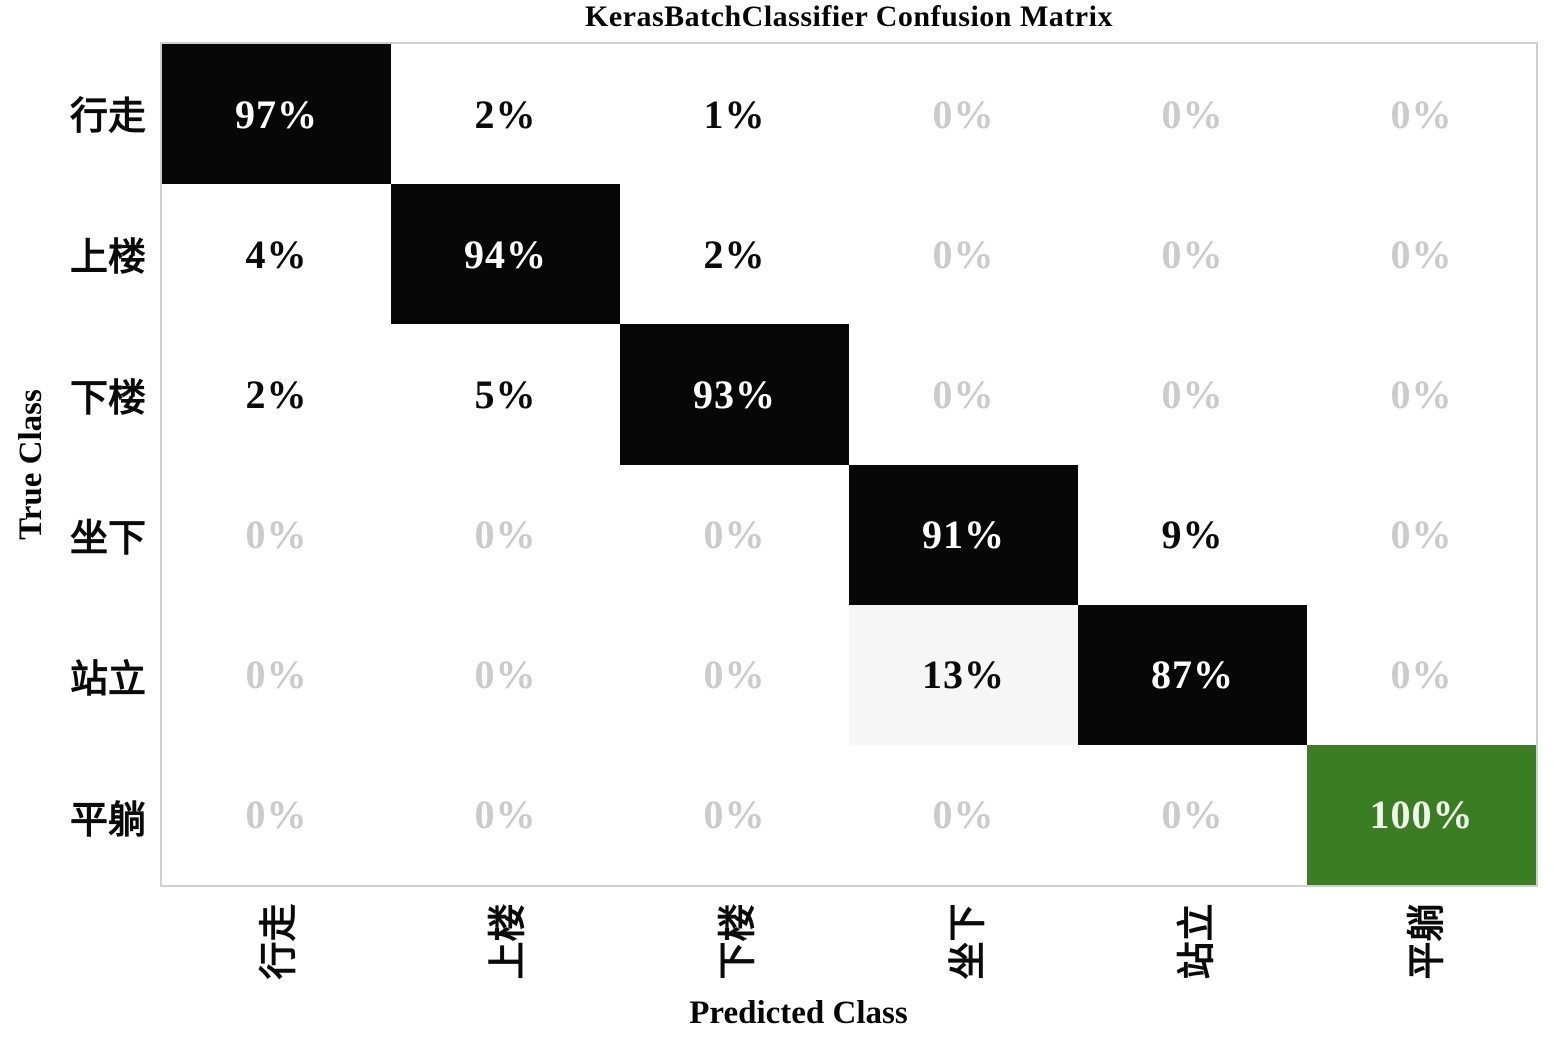  What do you see at coordinates (107, 398) in the screenshot?
I see `y-tick-label: 下楼` at bounding box center [107, 398].